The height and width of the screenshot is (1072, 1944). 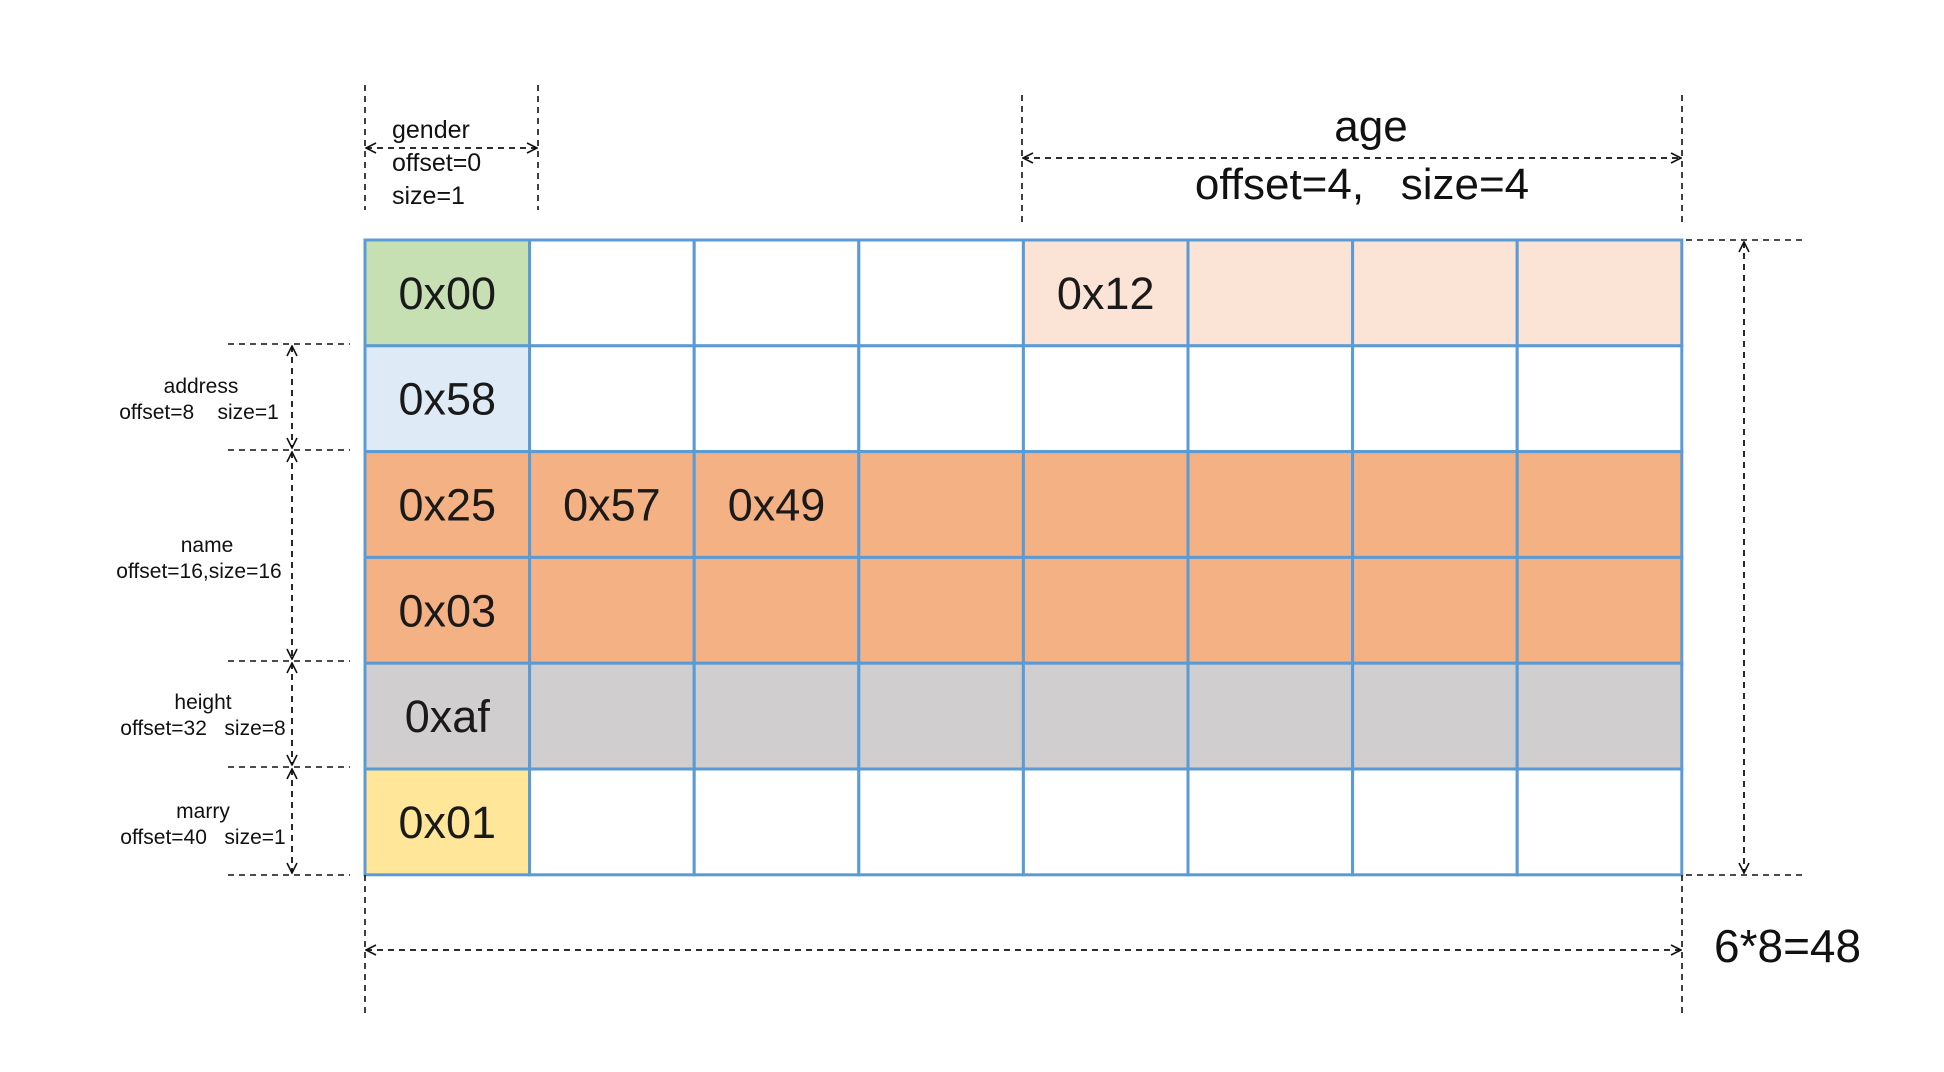 What do you see at coordinates (448, 610) in the screenshot?
I see `byte-value-3-0: 0x03` at bounding box center [448, 610].